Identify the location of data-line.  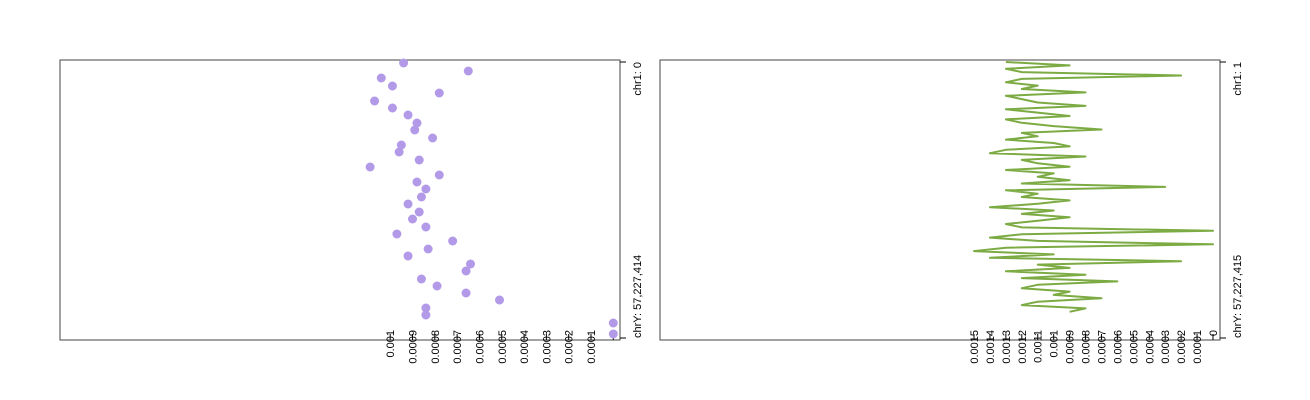
(1093, 187).